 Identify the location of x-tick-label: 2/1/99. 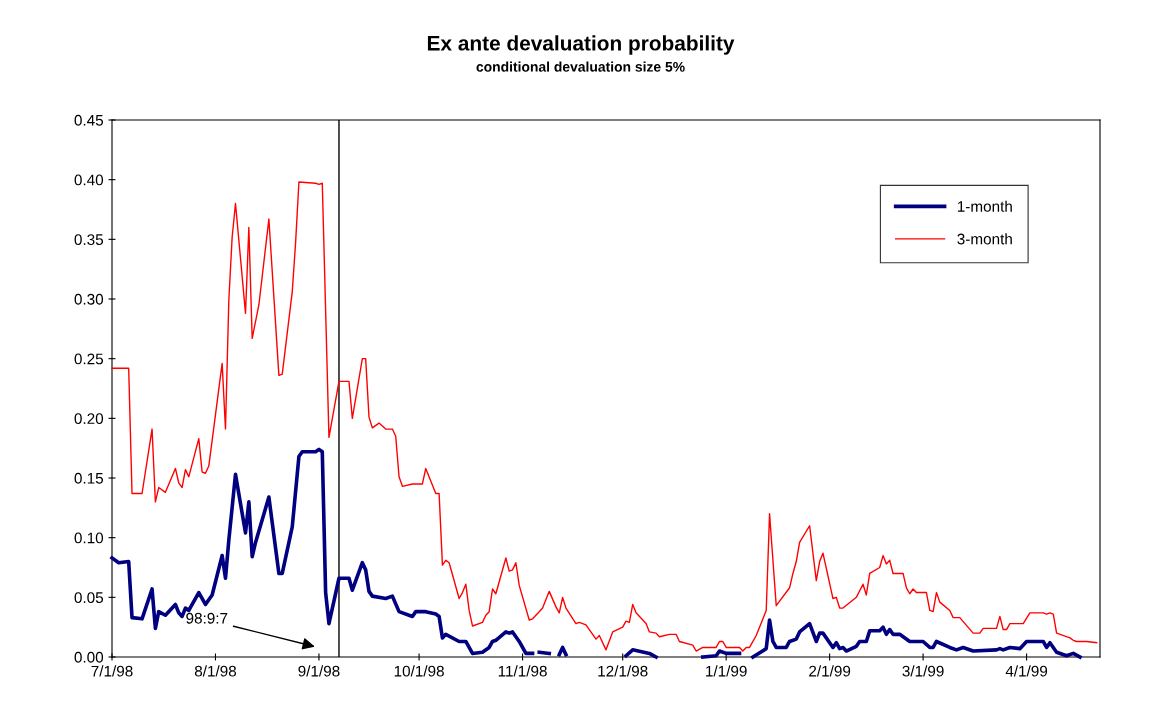
(830, 671).